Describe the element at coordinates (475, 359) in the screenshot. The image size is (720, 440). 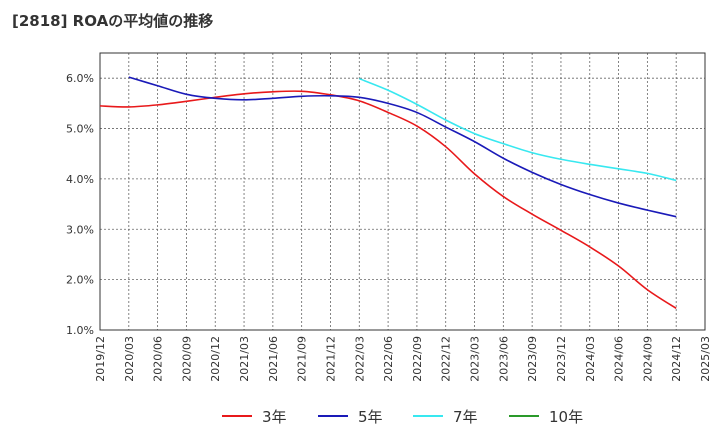
I see `x-tick-label: 2023/03` at that location.